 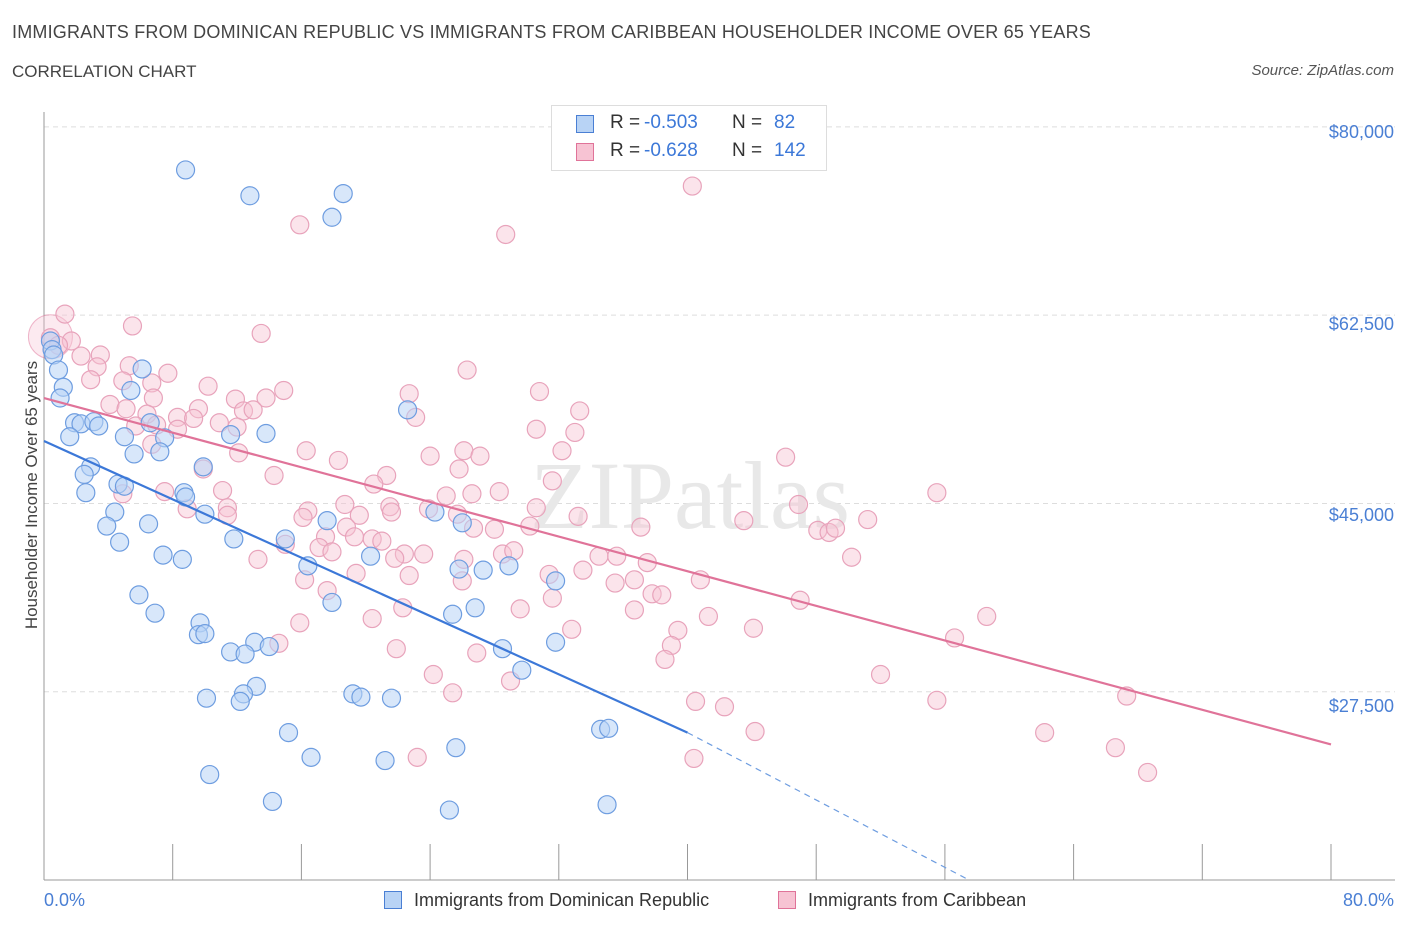 What do you see at coordinates (1361, 324) in the screenshot?
I see `y-tick-label: $62,500` at bounding box center [1361, 324].